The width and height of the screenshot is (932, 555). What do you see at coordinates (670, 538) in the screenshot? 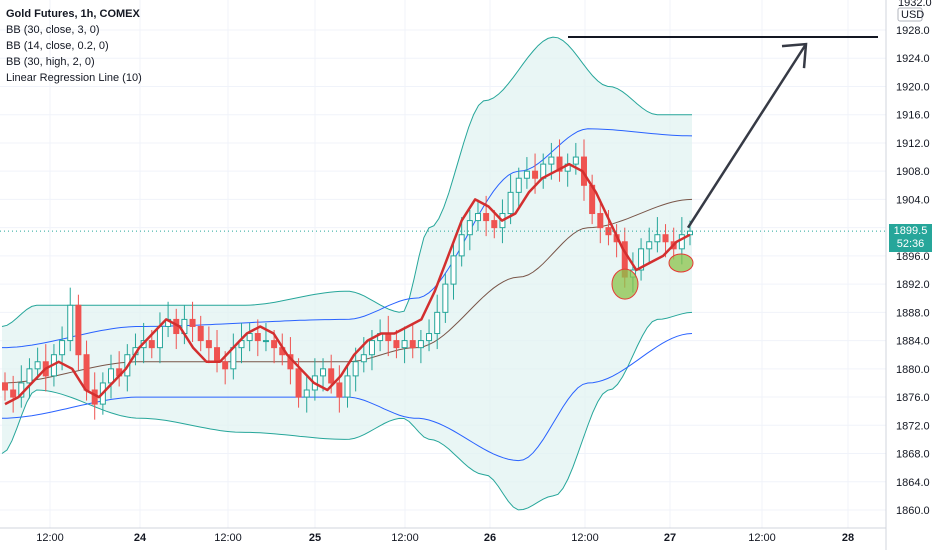
I see `x-tick-label: 27` at bounding box center [670, 538].